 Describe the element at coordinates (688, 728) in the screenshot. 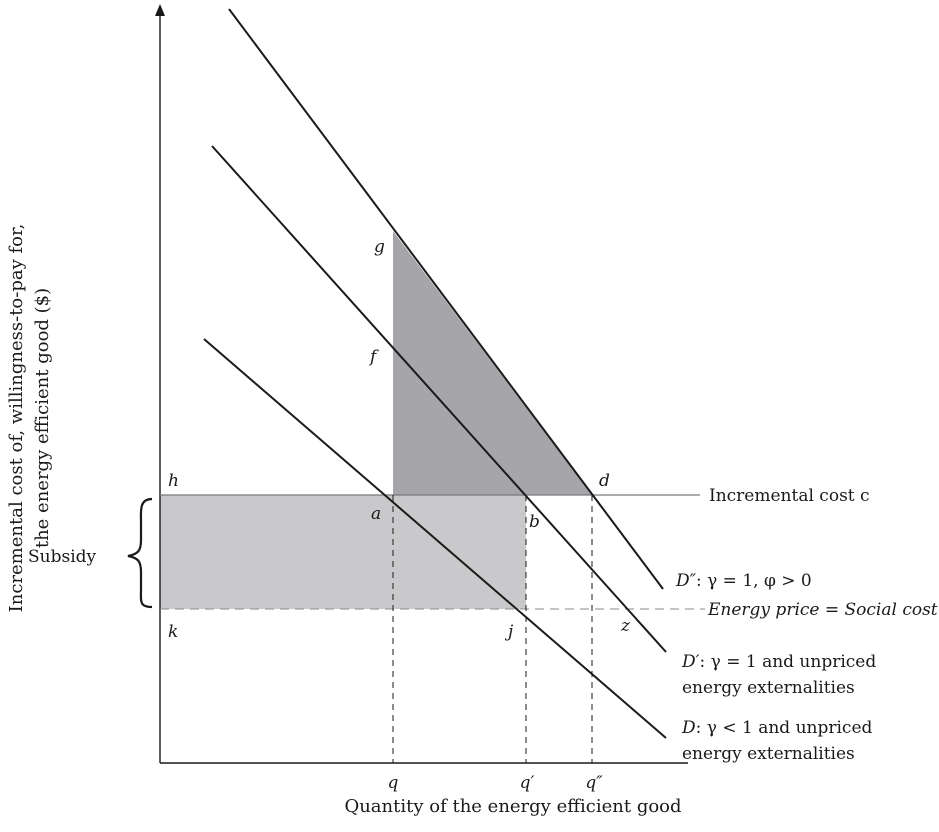

I see `curve-name-d: D` at that location.